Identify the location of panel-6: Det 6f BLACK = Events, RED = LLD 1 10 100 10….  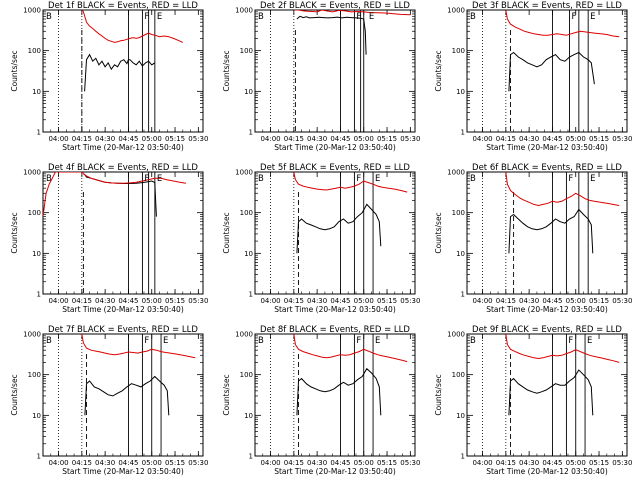
(533, 238).